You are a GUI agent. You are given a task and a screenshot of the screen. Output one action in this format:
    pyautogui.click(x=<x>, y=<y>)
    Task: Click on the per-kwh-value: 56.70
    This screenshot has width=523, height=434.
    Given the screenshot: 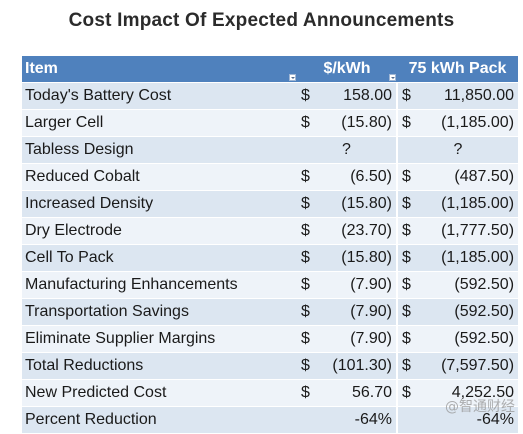 What is the action you would take?
    pyautogui.click(x=357, y=393)
    